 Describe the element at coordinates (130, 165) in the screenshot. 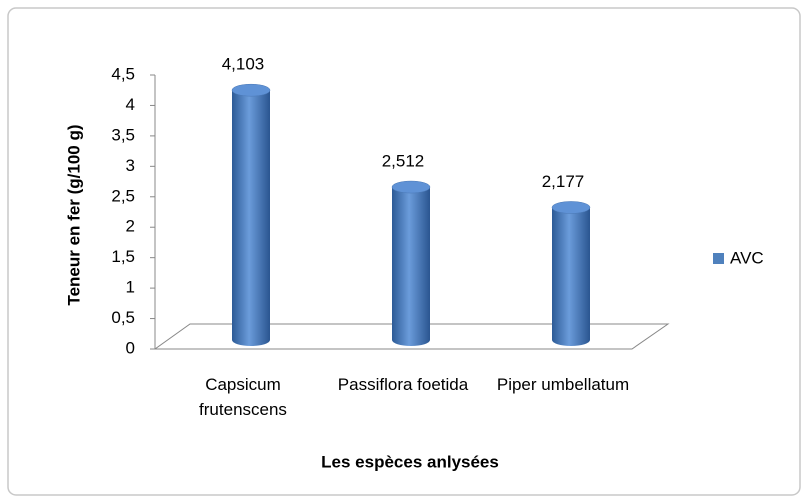

I see `y-tick-label: 3` at that location.